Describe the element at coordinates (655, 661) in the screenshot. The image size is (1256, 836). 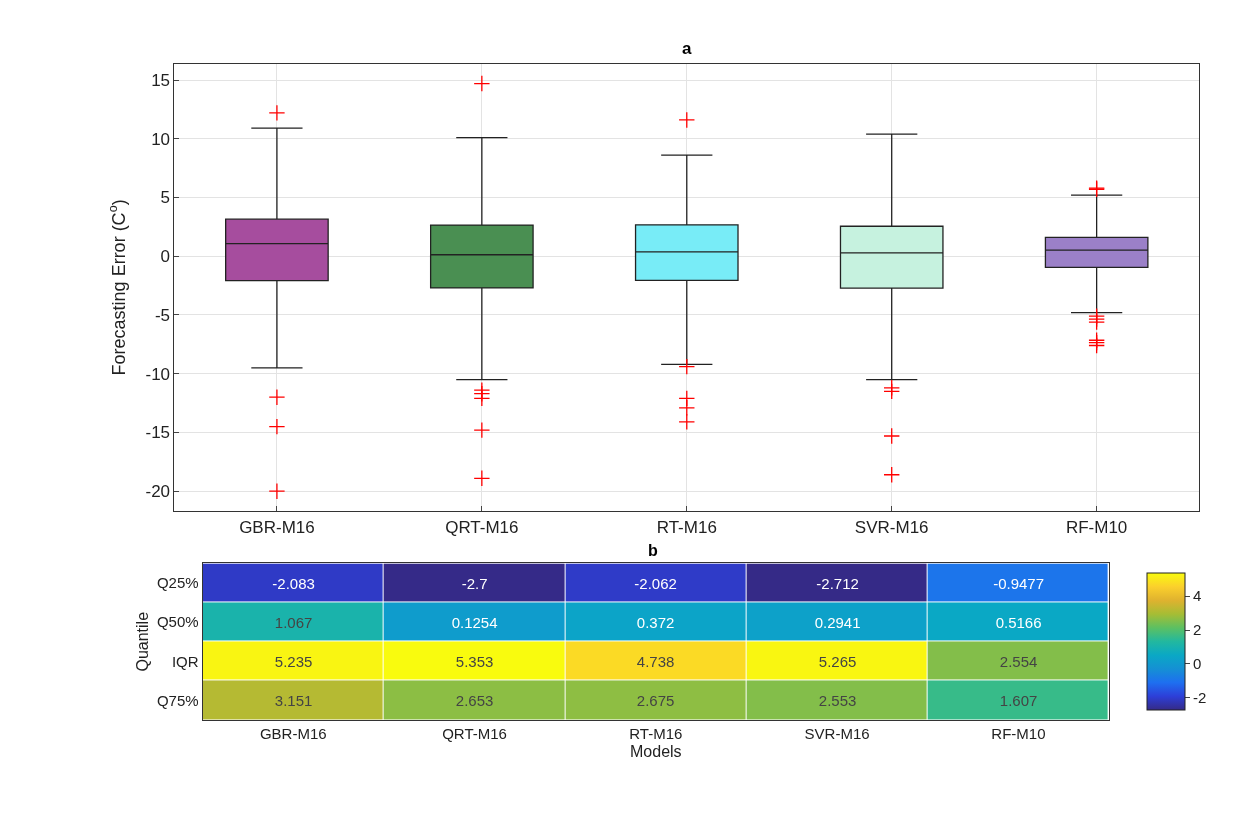
I see `data-label: 4.738` at that location.